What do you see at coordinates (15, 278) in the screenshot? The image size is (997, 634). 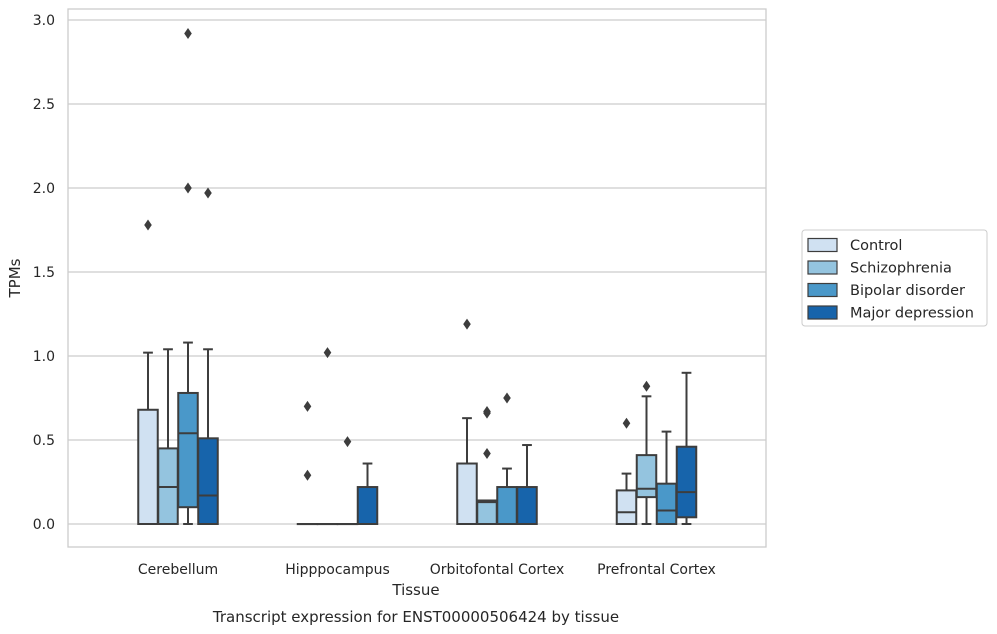 I see `y-axis-title: TPMs` at bounding box center [15, 278].